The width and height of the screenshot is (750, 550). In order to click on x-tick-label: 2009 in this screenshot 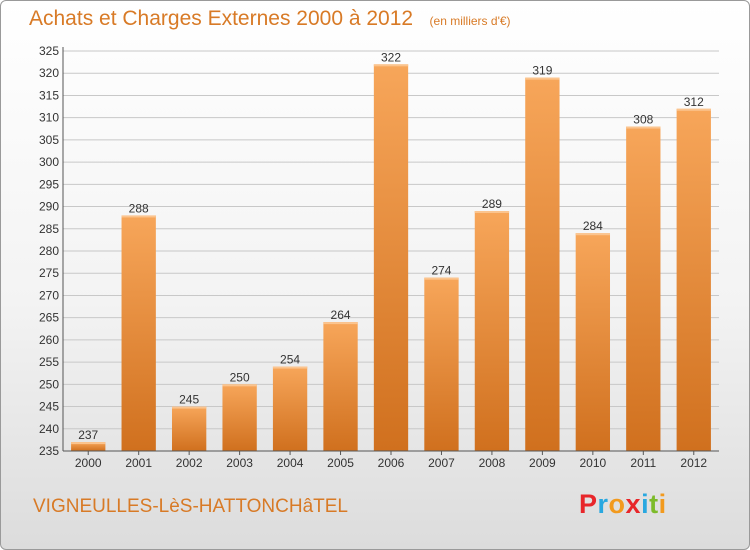, I will do `click(542, 463)`.